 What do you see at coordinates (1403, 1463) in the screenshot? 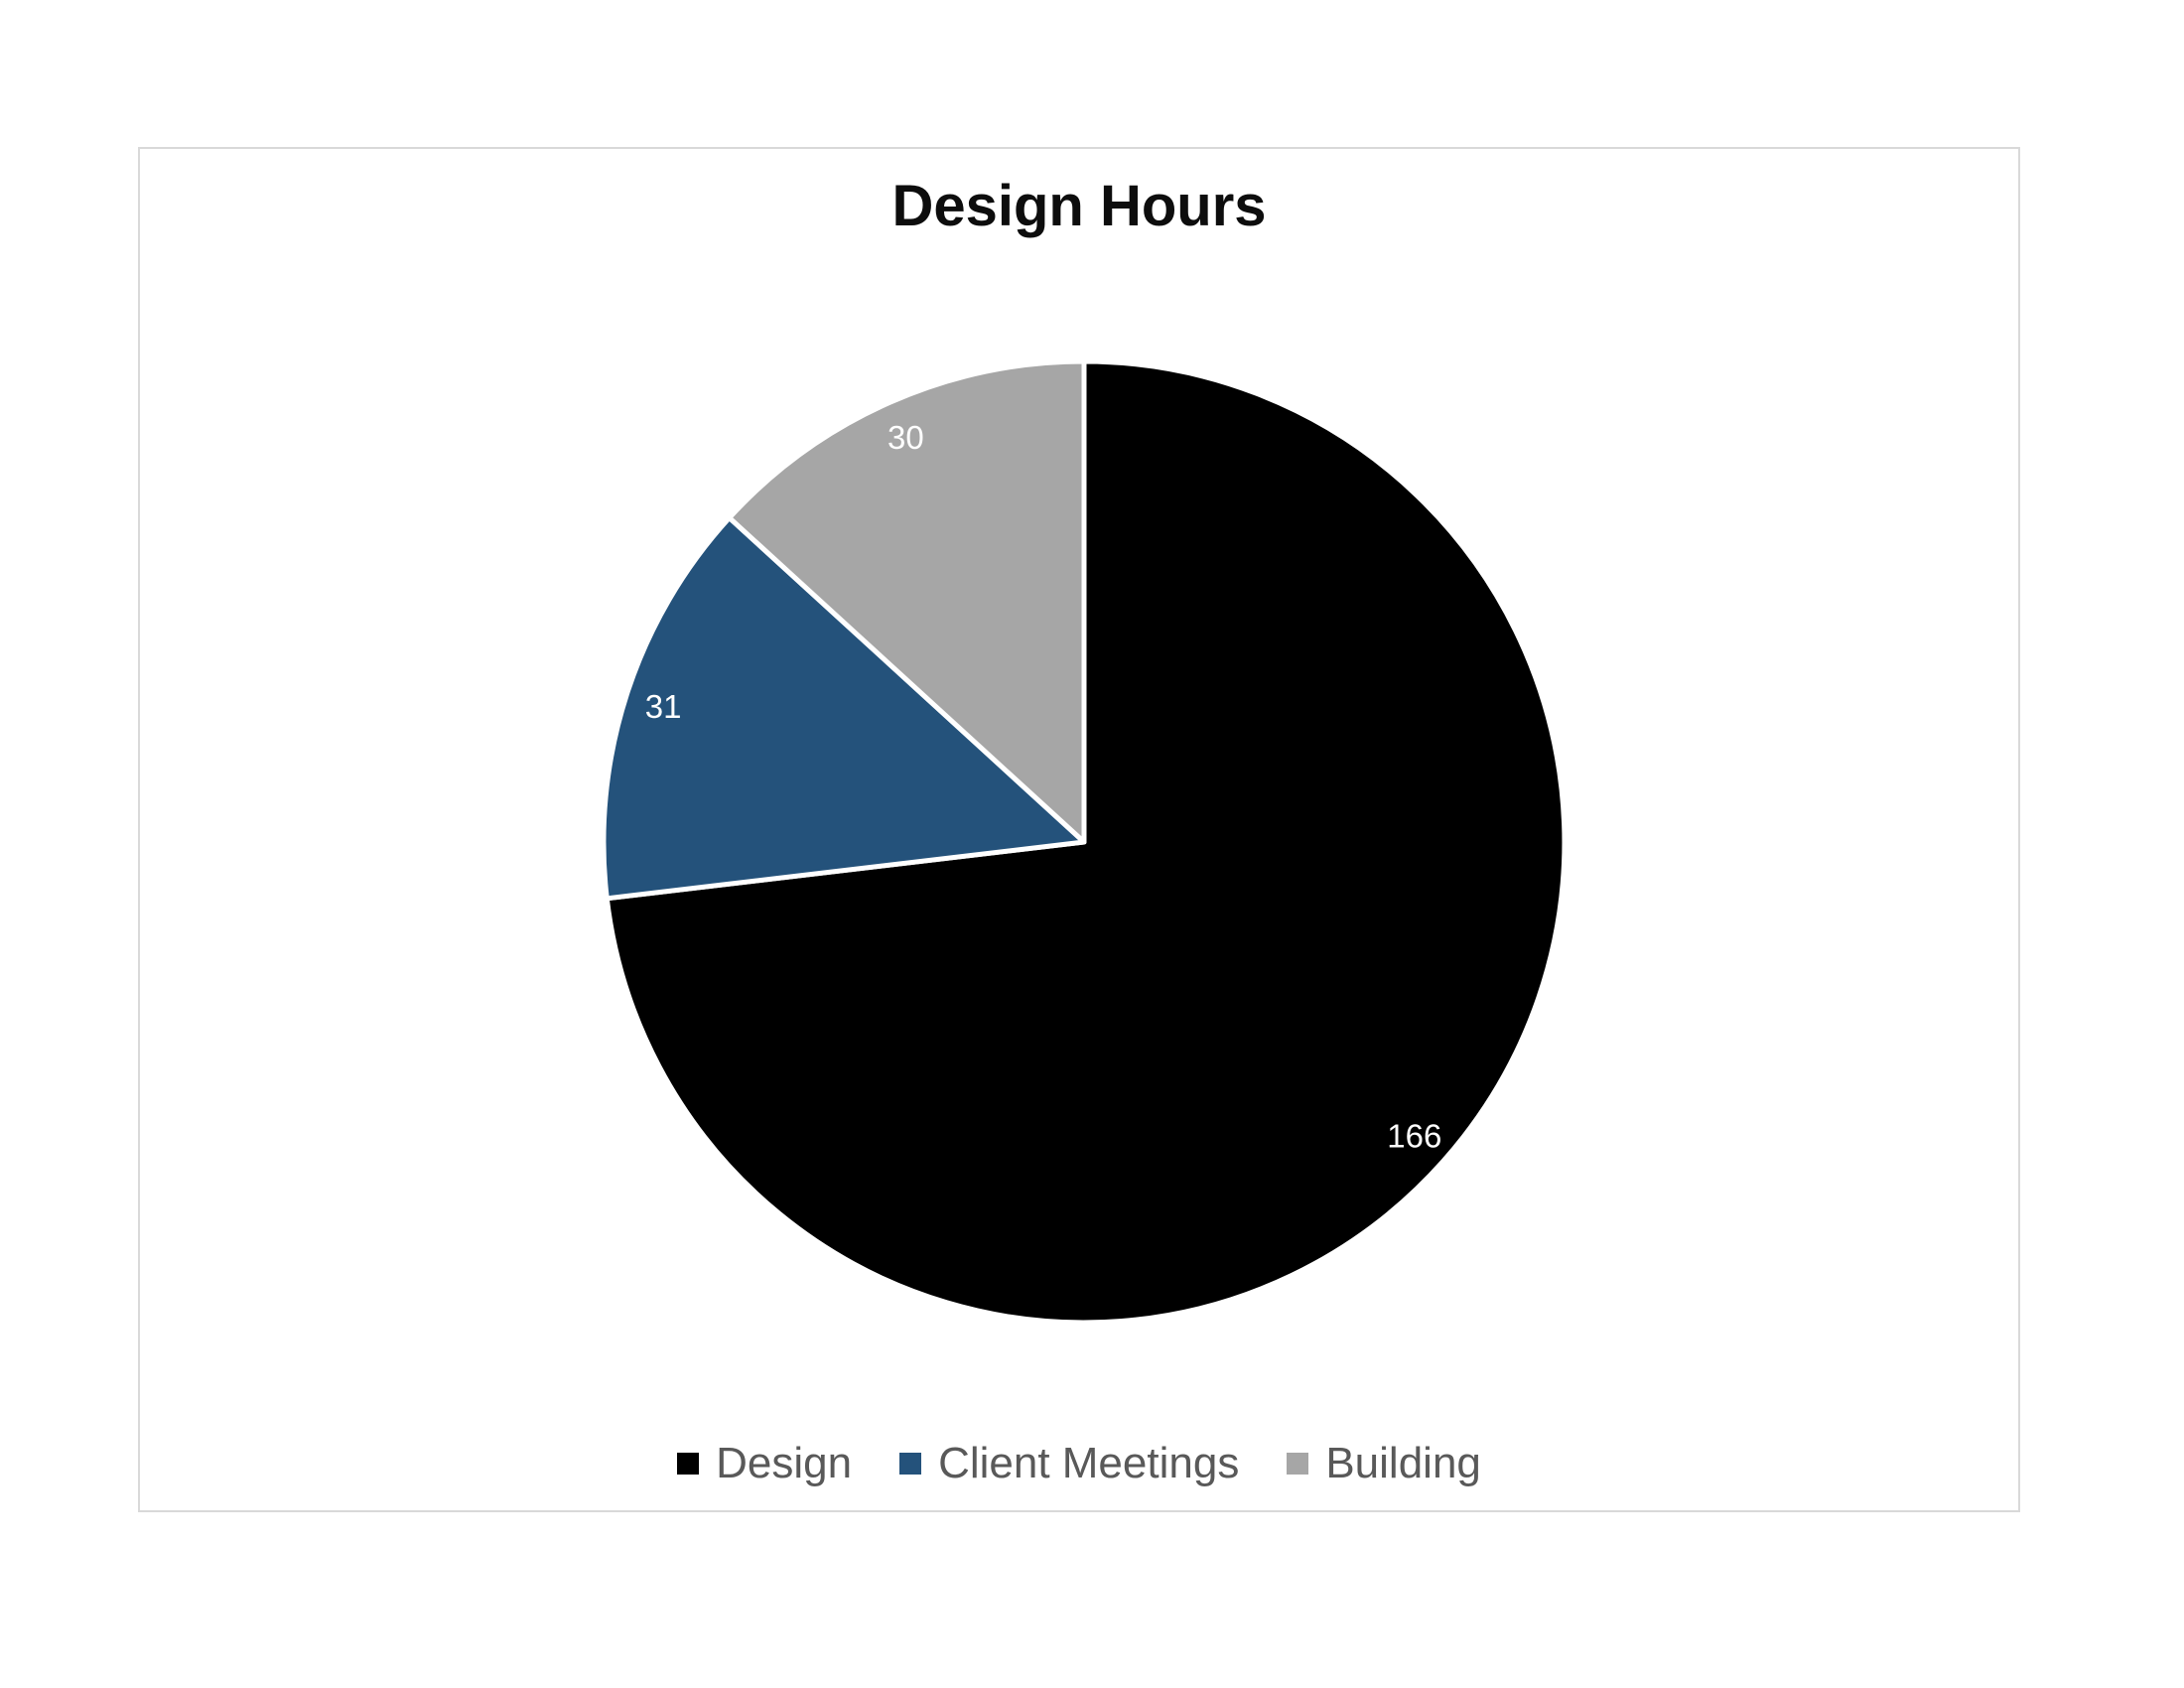
I see `legend-label-building: Building` at bounding box center [1403, 1463].